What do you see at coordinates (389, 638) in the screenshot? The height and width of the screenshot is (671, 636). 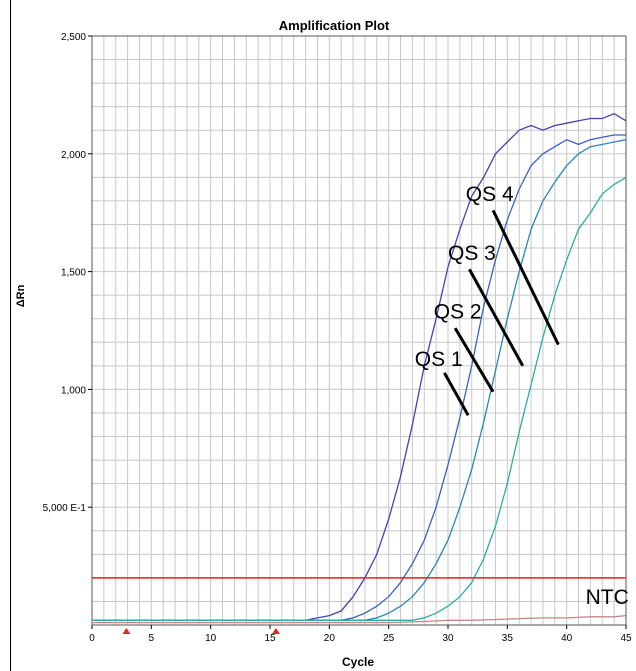 I see `x-tick-label: 25` at bounding box center [389, 638].